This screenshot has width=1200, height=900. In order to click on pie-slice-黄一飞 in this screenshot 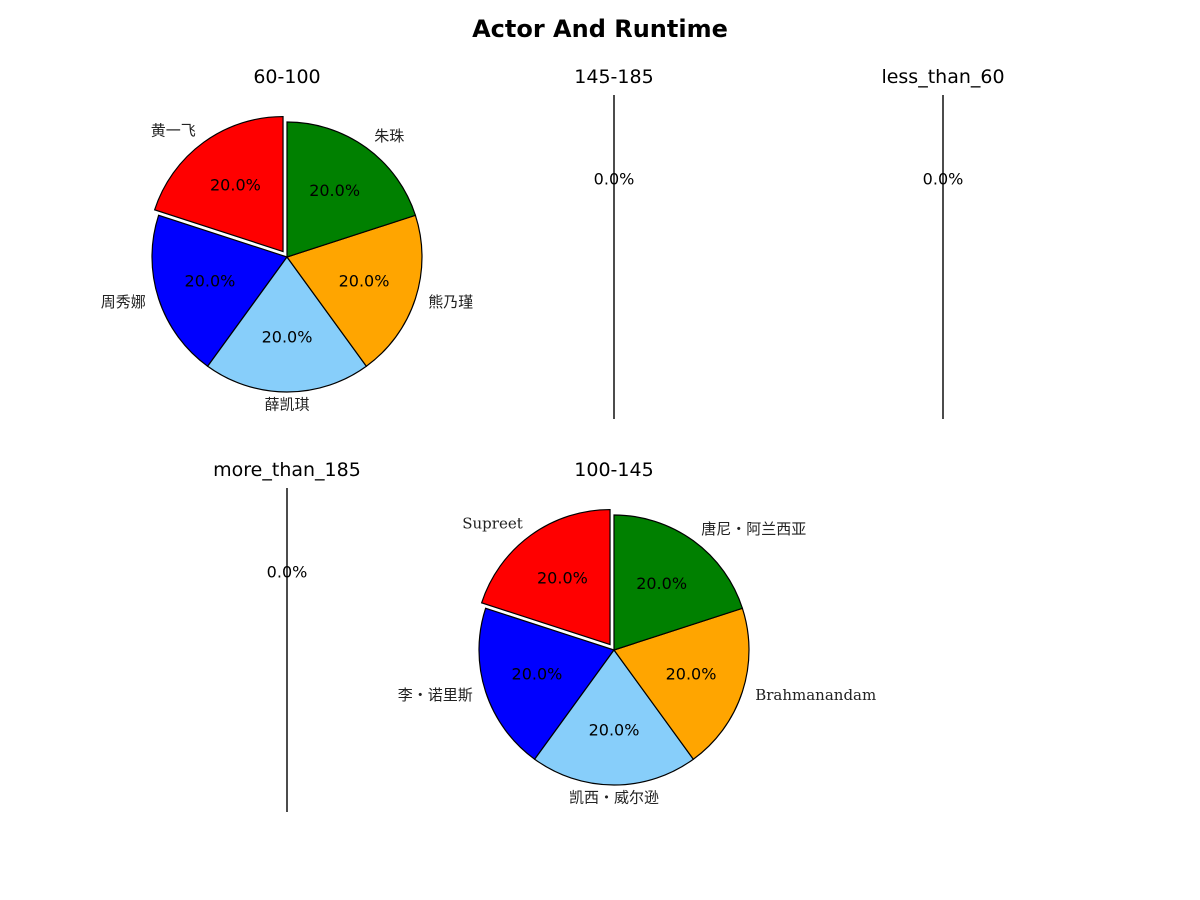, I will do `click(218, 184)`.